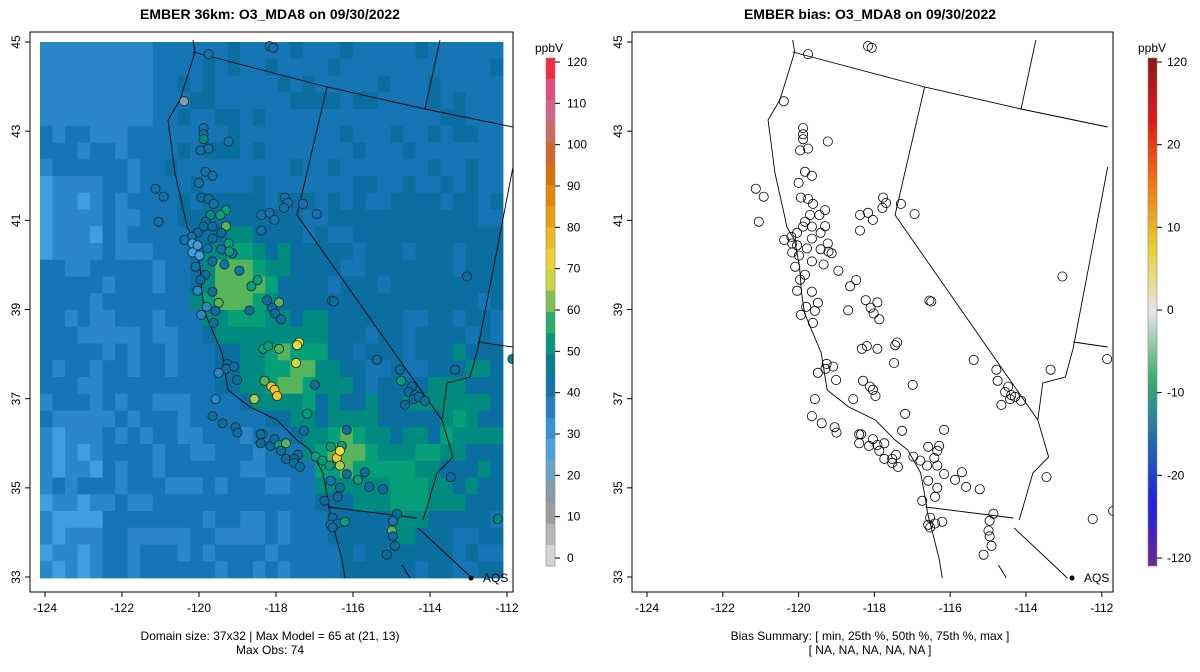 The height and width of the screenshot is (672, 1200). Describe the element at coordinates (618, 577) in the screenshot. I see `y-tick-label: 33` at that location.